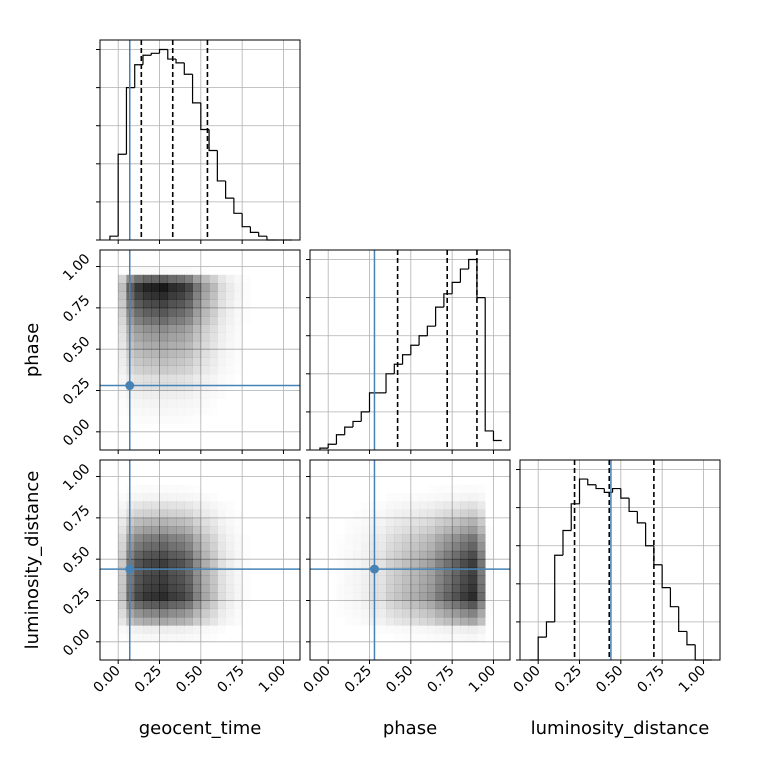  What do you see at coordinates (76, 518) in the screenshot?
I see `y-tick-label: 0.75` at bounding box center [76, 518].